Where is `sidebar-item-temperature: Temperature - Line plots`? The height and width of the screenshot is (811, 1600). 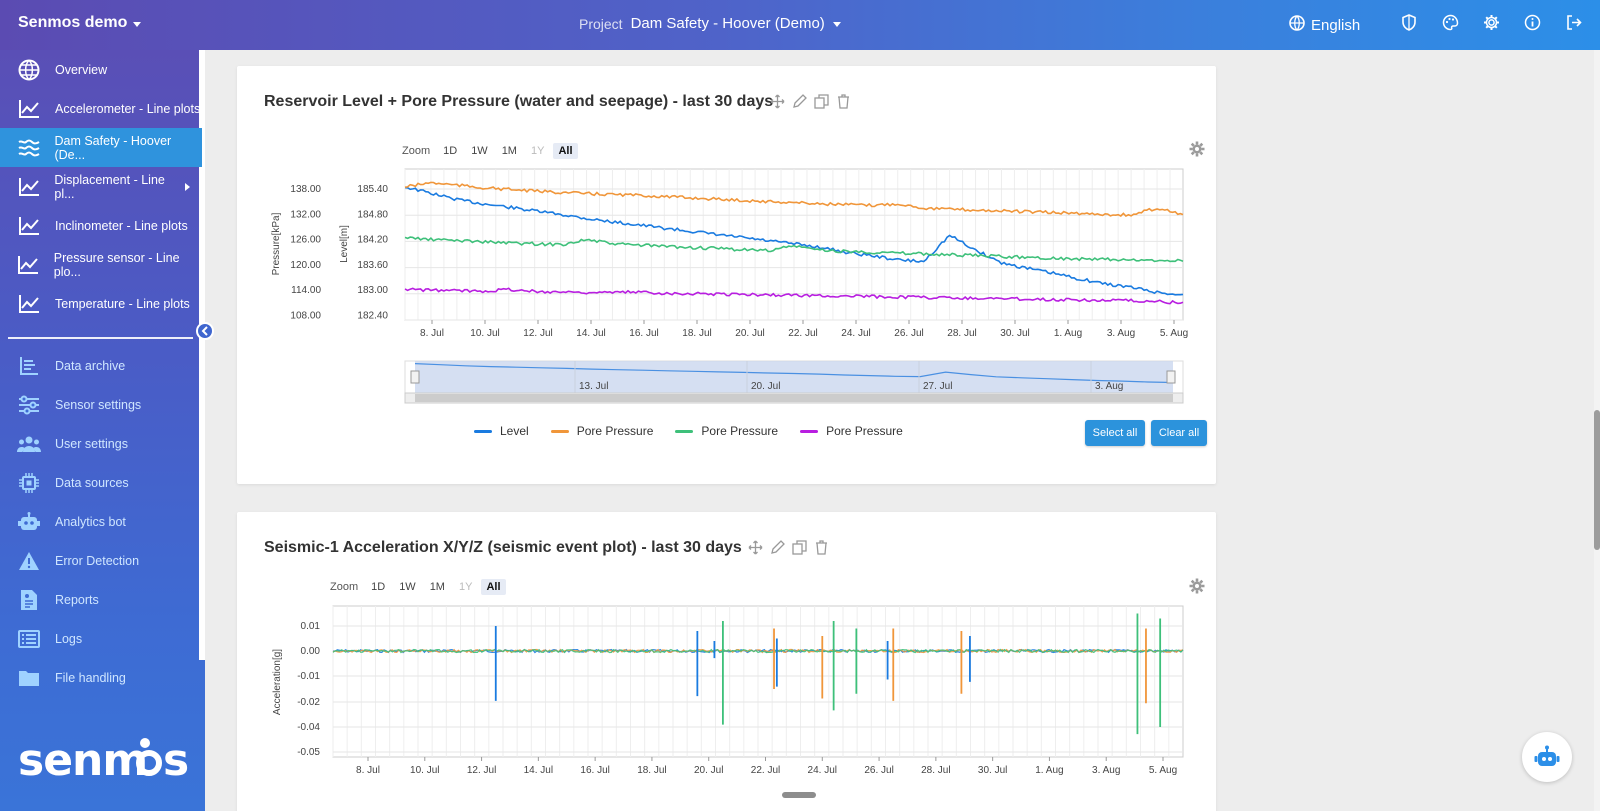 sidebar-item-temperature: Temperature - Line plots is located at coordinates (101, 303).